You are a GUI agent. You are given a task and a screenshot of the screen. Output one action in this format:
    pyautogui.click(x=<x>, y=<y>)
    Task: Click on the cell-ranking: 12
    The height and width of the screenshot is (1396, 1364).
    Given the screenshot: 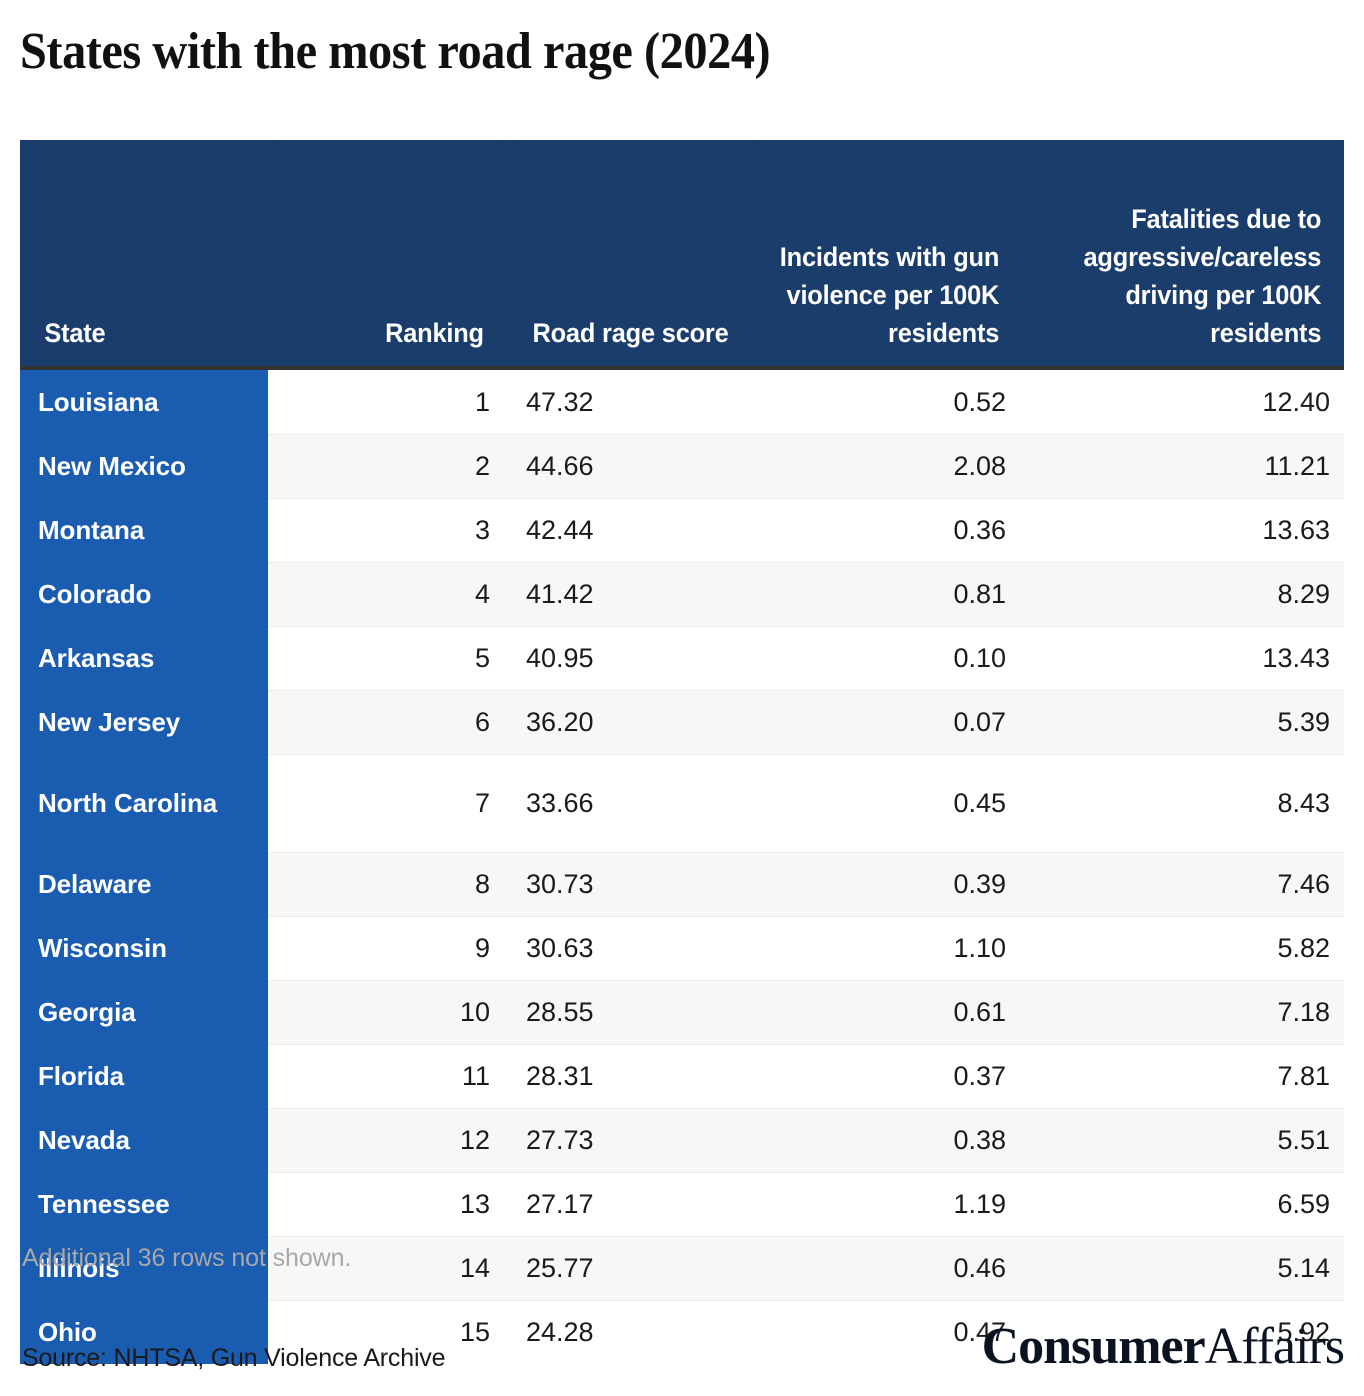 What is the action you would take?
    pyautogui.click(x=388, y=1140)
    